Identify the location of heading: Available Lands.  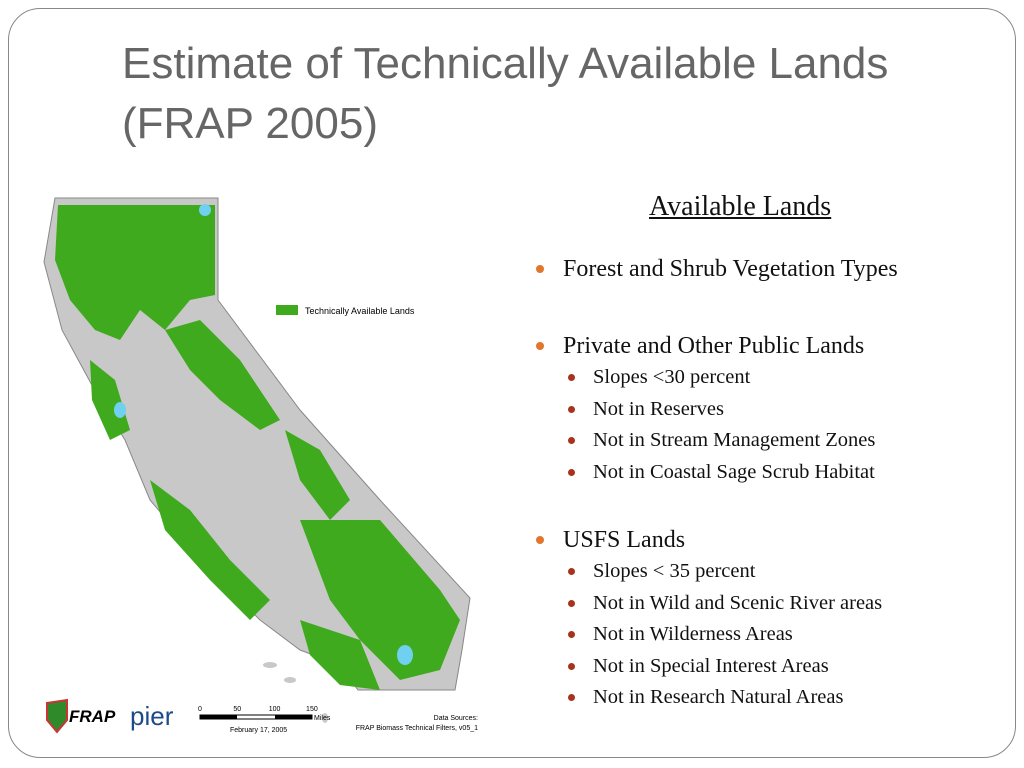
(740, 206).